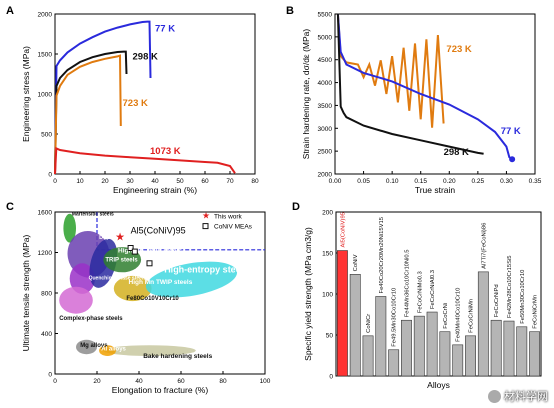 The image size is (554, 408). What do you see at coordinates (433, 289) in the screenshot?
I see `bar-category-label: FeCoCrNiAl0.3` at bounding box center [433, 289].